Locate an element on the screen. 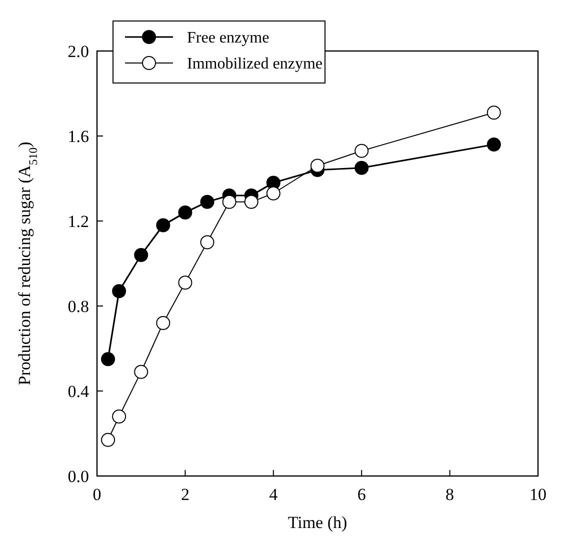 The image size is (563, 542). x-tick-label: 10 is located at coordinates (538, 494).